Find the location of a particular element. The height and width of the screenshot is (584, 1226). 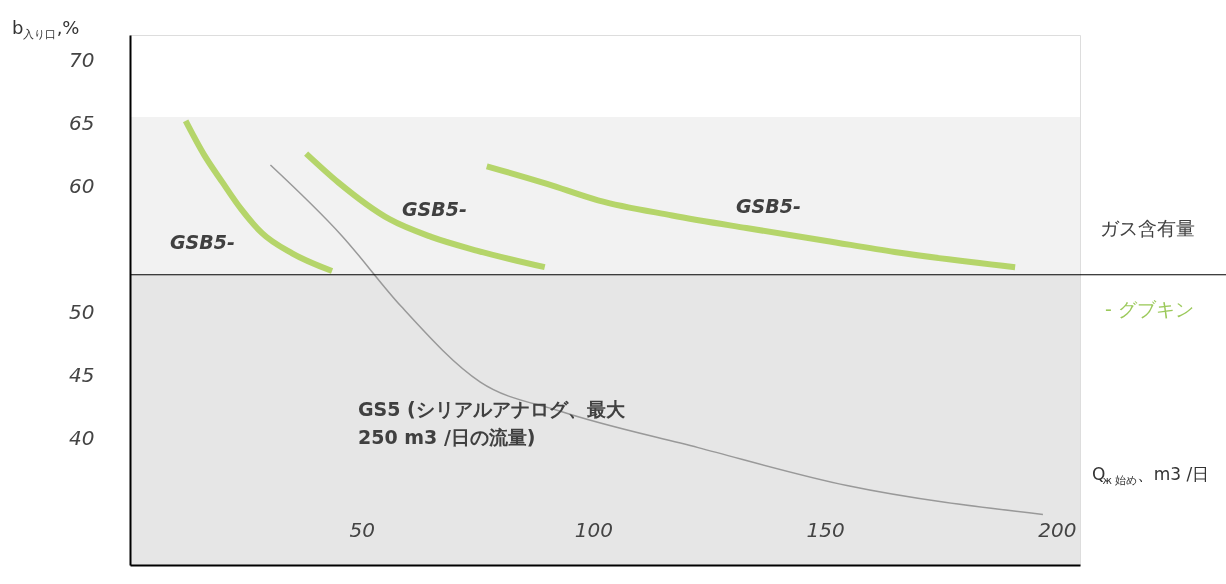

y-tick-label: 45 is located at coordinates (82, 375).